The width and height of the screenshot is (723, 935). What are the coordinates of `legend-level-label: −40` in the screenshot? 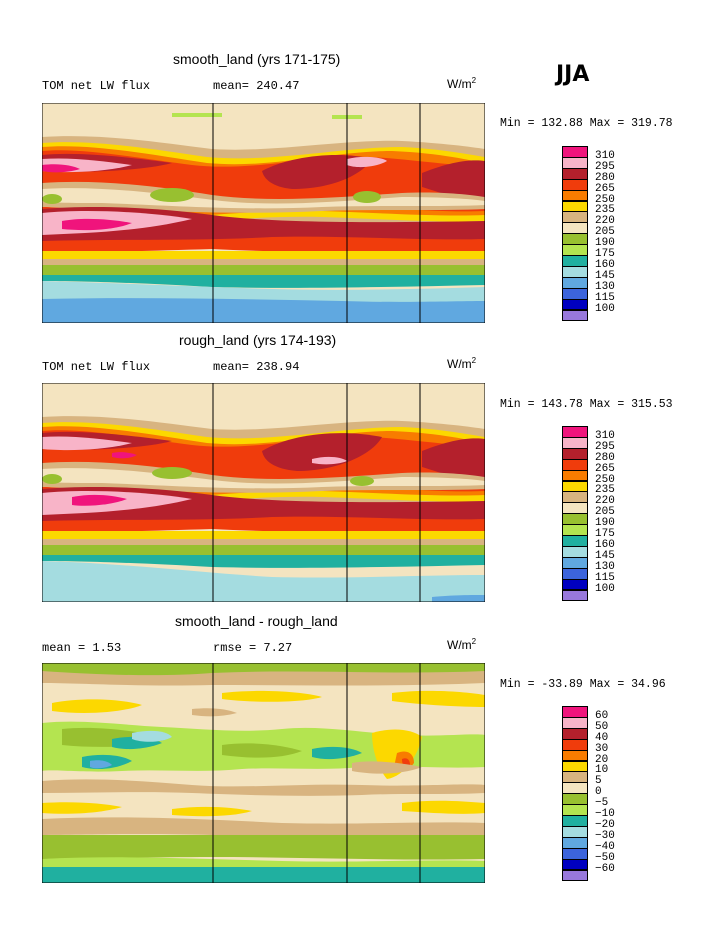 It's located at (605, 846).